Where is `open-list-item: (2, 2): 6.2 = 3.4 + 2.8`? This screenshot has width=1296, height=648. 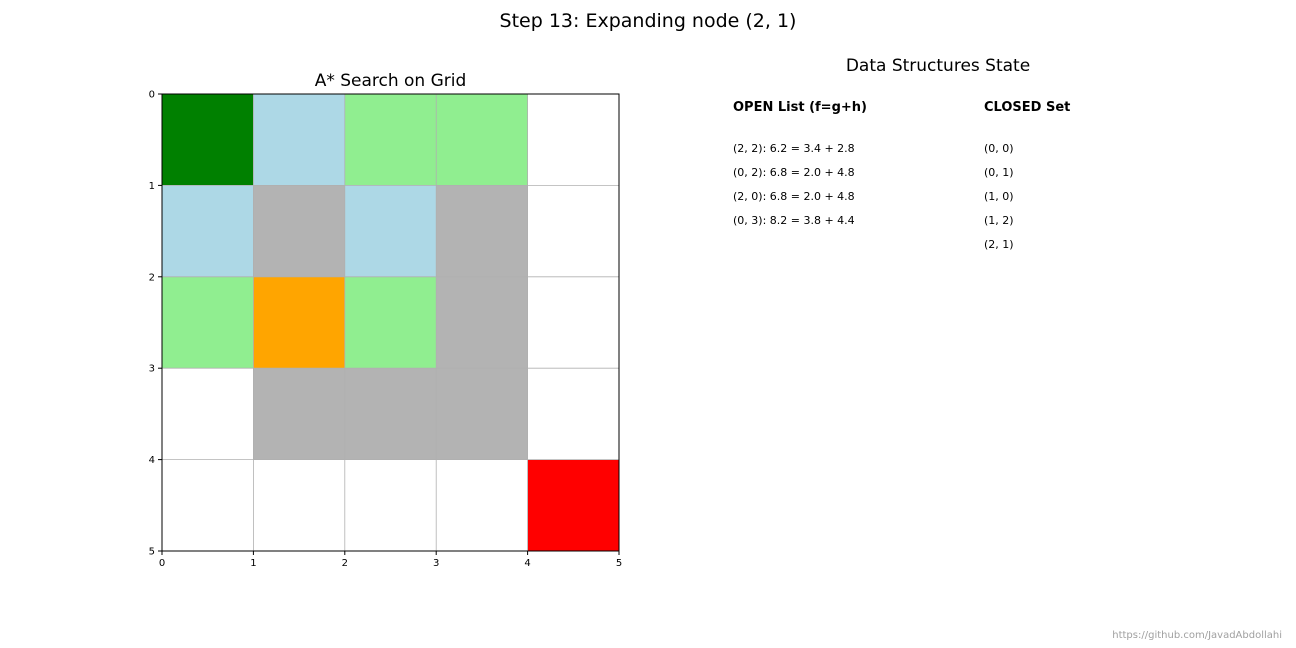
open-list-item: (2, 2): 6.2 = 3.4 + 2.8 is located at coordinates (794, 148).